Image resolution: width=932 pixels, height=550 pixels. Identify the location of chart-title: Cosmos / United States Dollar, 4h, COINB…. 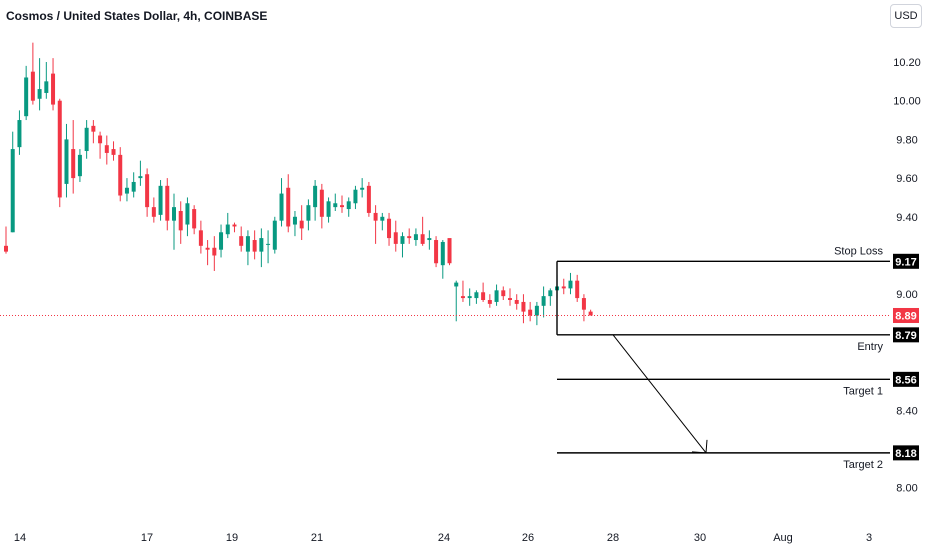
(137, 16).